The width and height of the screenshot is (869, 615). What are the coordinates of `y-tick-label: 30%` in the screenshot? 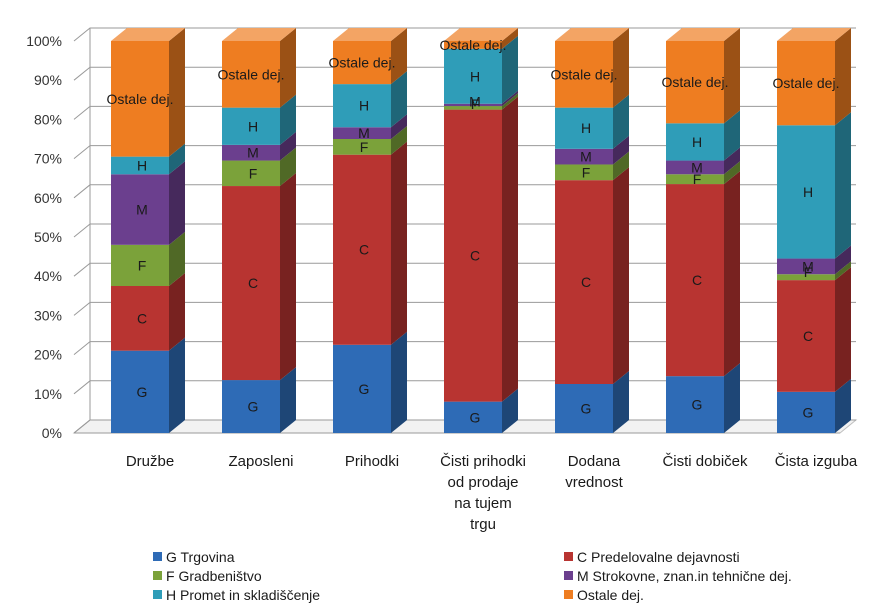 It's located at (48, 315).